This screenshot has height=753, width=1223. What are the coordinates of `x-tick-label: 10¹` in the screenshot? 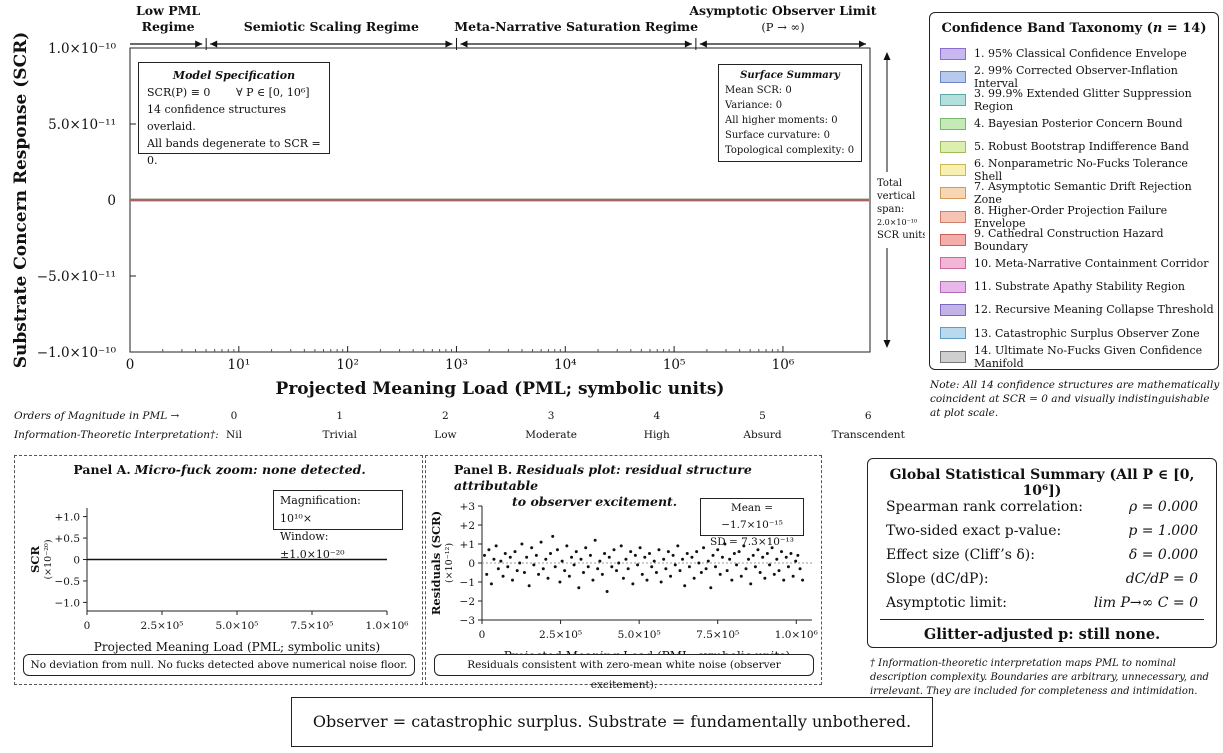 It's located at (239, 365).